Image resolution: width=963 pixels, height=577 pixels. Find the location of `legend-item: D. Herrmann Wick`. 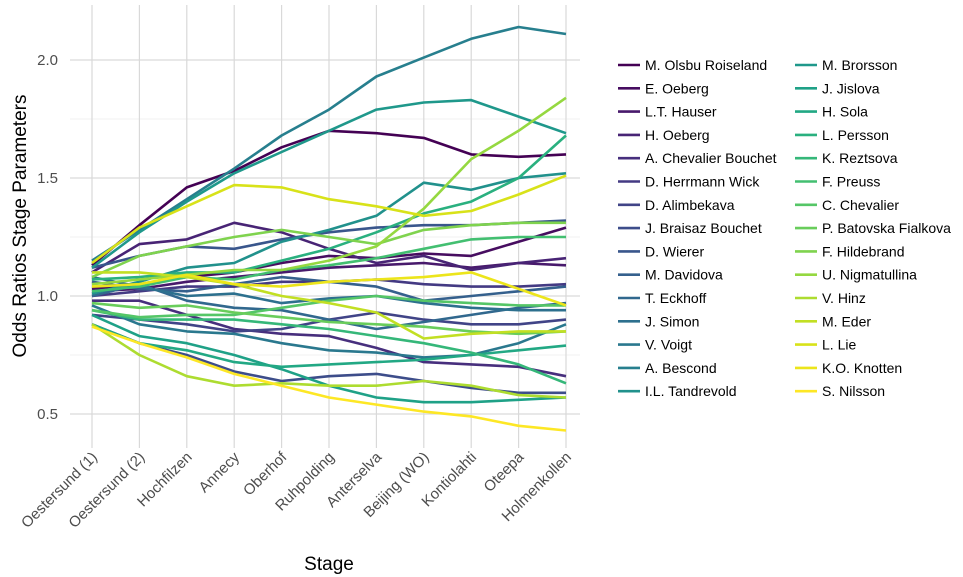

legend-item: D. Herrmann Wick is located at coordinates (689, 182).